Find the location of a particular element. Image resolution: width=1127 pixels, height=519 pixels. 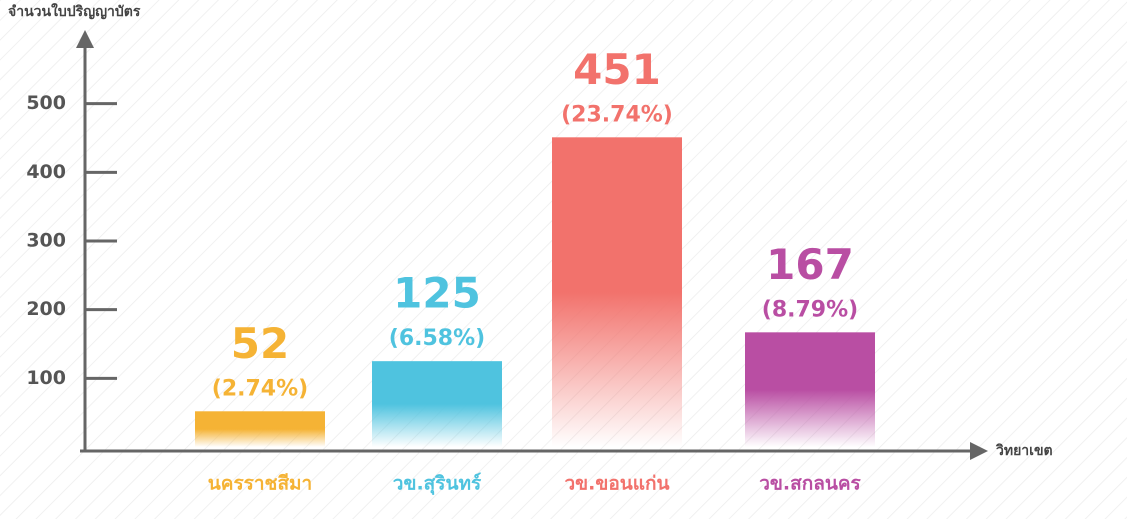

y-tick-label: 400 is located at coordinates (46, 172).